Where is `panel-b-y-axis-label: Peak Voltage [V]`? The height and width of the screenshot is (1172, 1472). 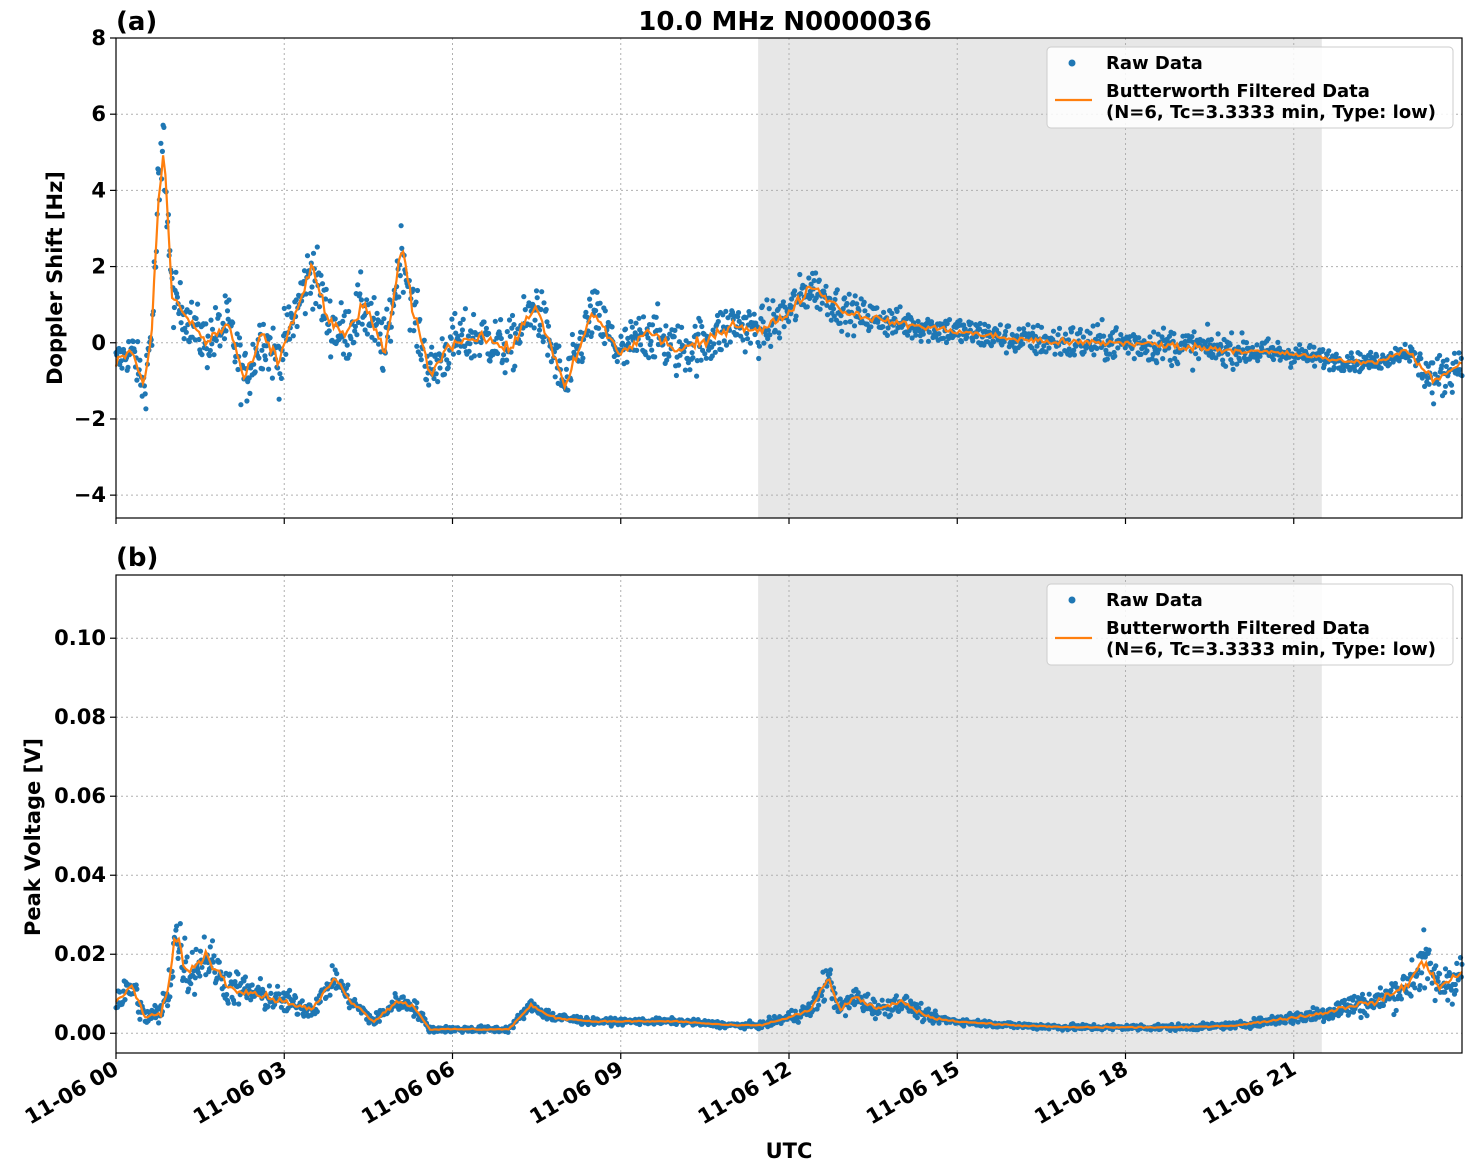 panel-b-y-axis-label: Peak Voltage [V] is located at coordinates (33, 837).